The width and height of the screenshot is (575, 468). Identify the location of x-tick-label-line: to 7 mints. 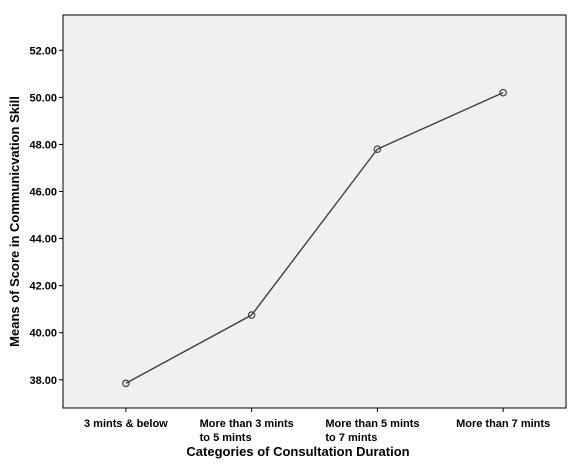
(351, 438).